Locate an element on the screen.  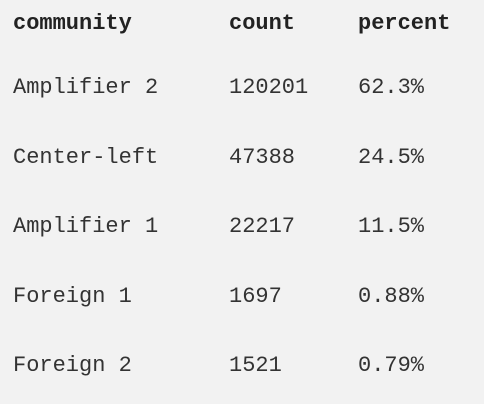
cell-count: 1521 is located at coordinates (255, 366).